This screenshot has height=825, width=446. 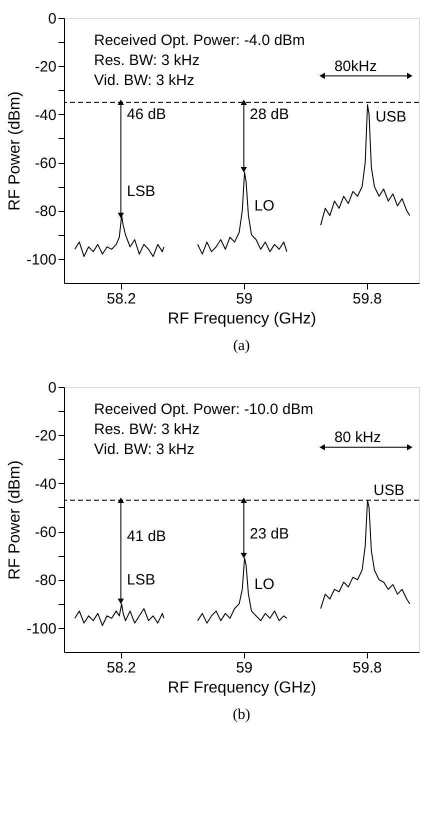 What do you see at coordinates (199, 40) in the screenshot?
I see `annotation: Received Opt. Power: -4.0 dBm` at bounding box center [199, 40].